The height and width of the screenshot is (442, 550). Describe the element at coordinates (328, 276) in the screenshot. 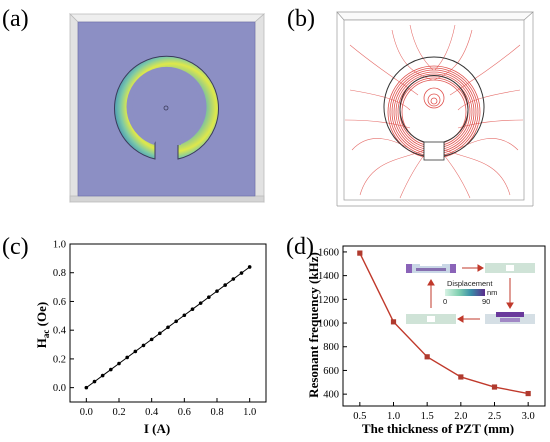

I see `chart-d-ytick-label: 1400` at that location.